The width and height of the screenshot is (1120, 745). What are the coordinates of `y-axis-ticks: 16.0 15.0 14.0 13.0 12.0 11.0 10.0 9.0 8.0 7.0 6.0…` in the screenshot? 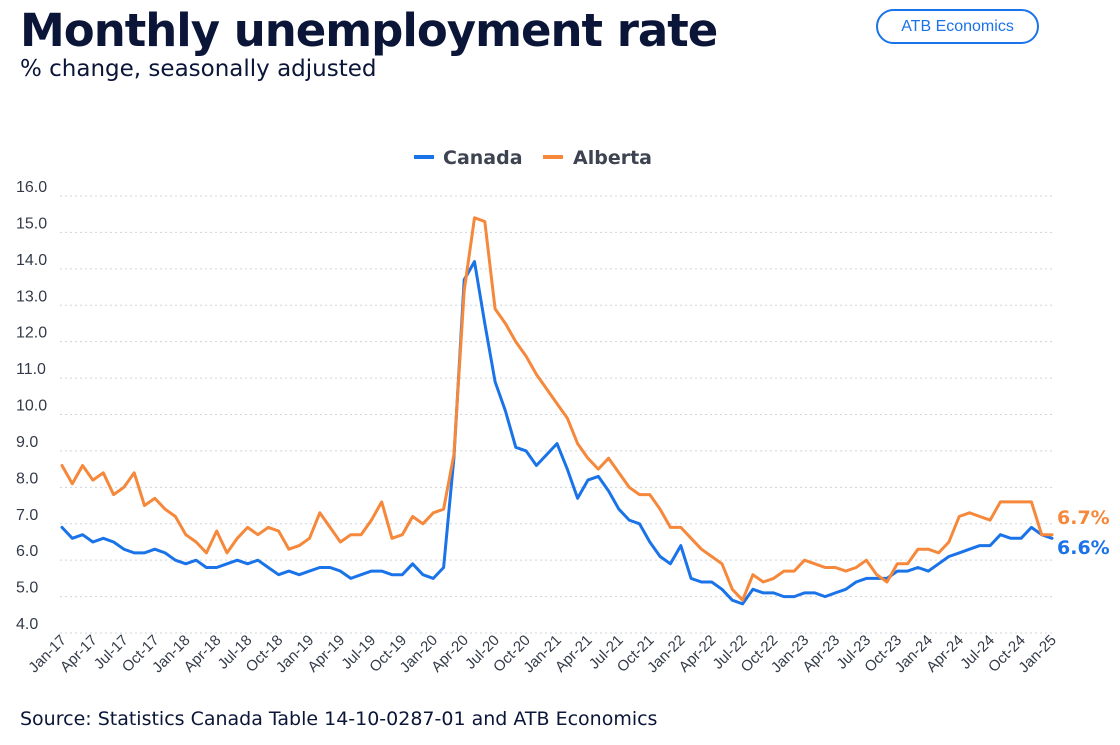 It's located at (31, 406).